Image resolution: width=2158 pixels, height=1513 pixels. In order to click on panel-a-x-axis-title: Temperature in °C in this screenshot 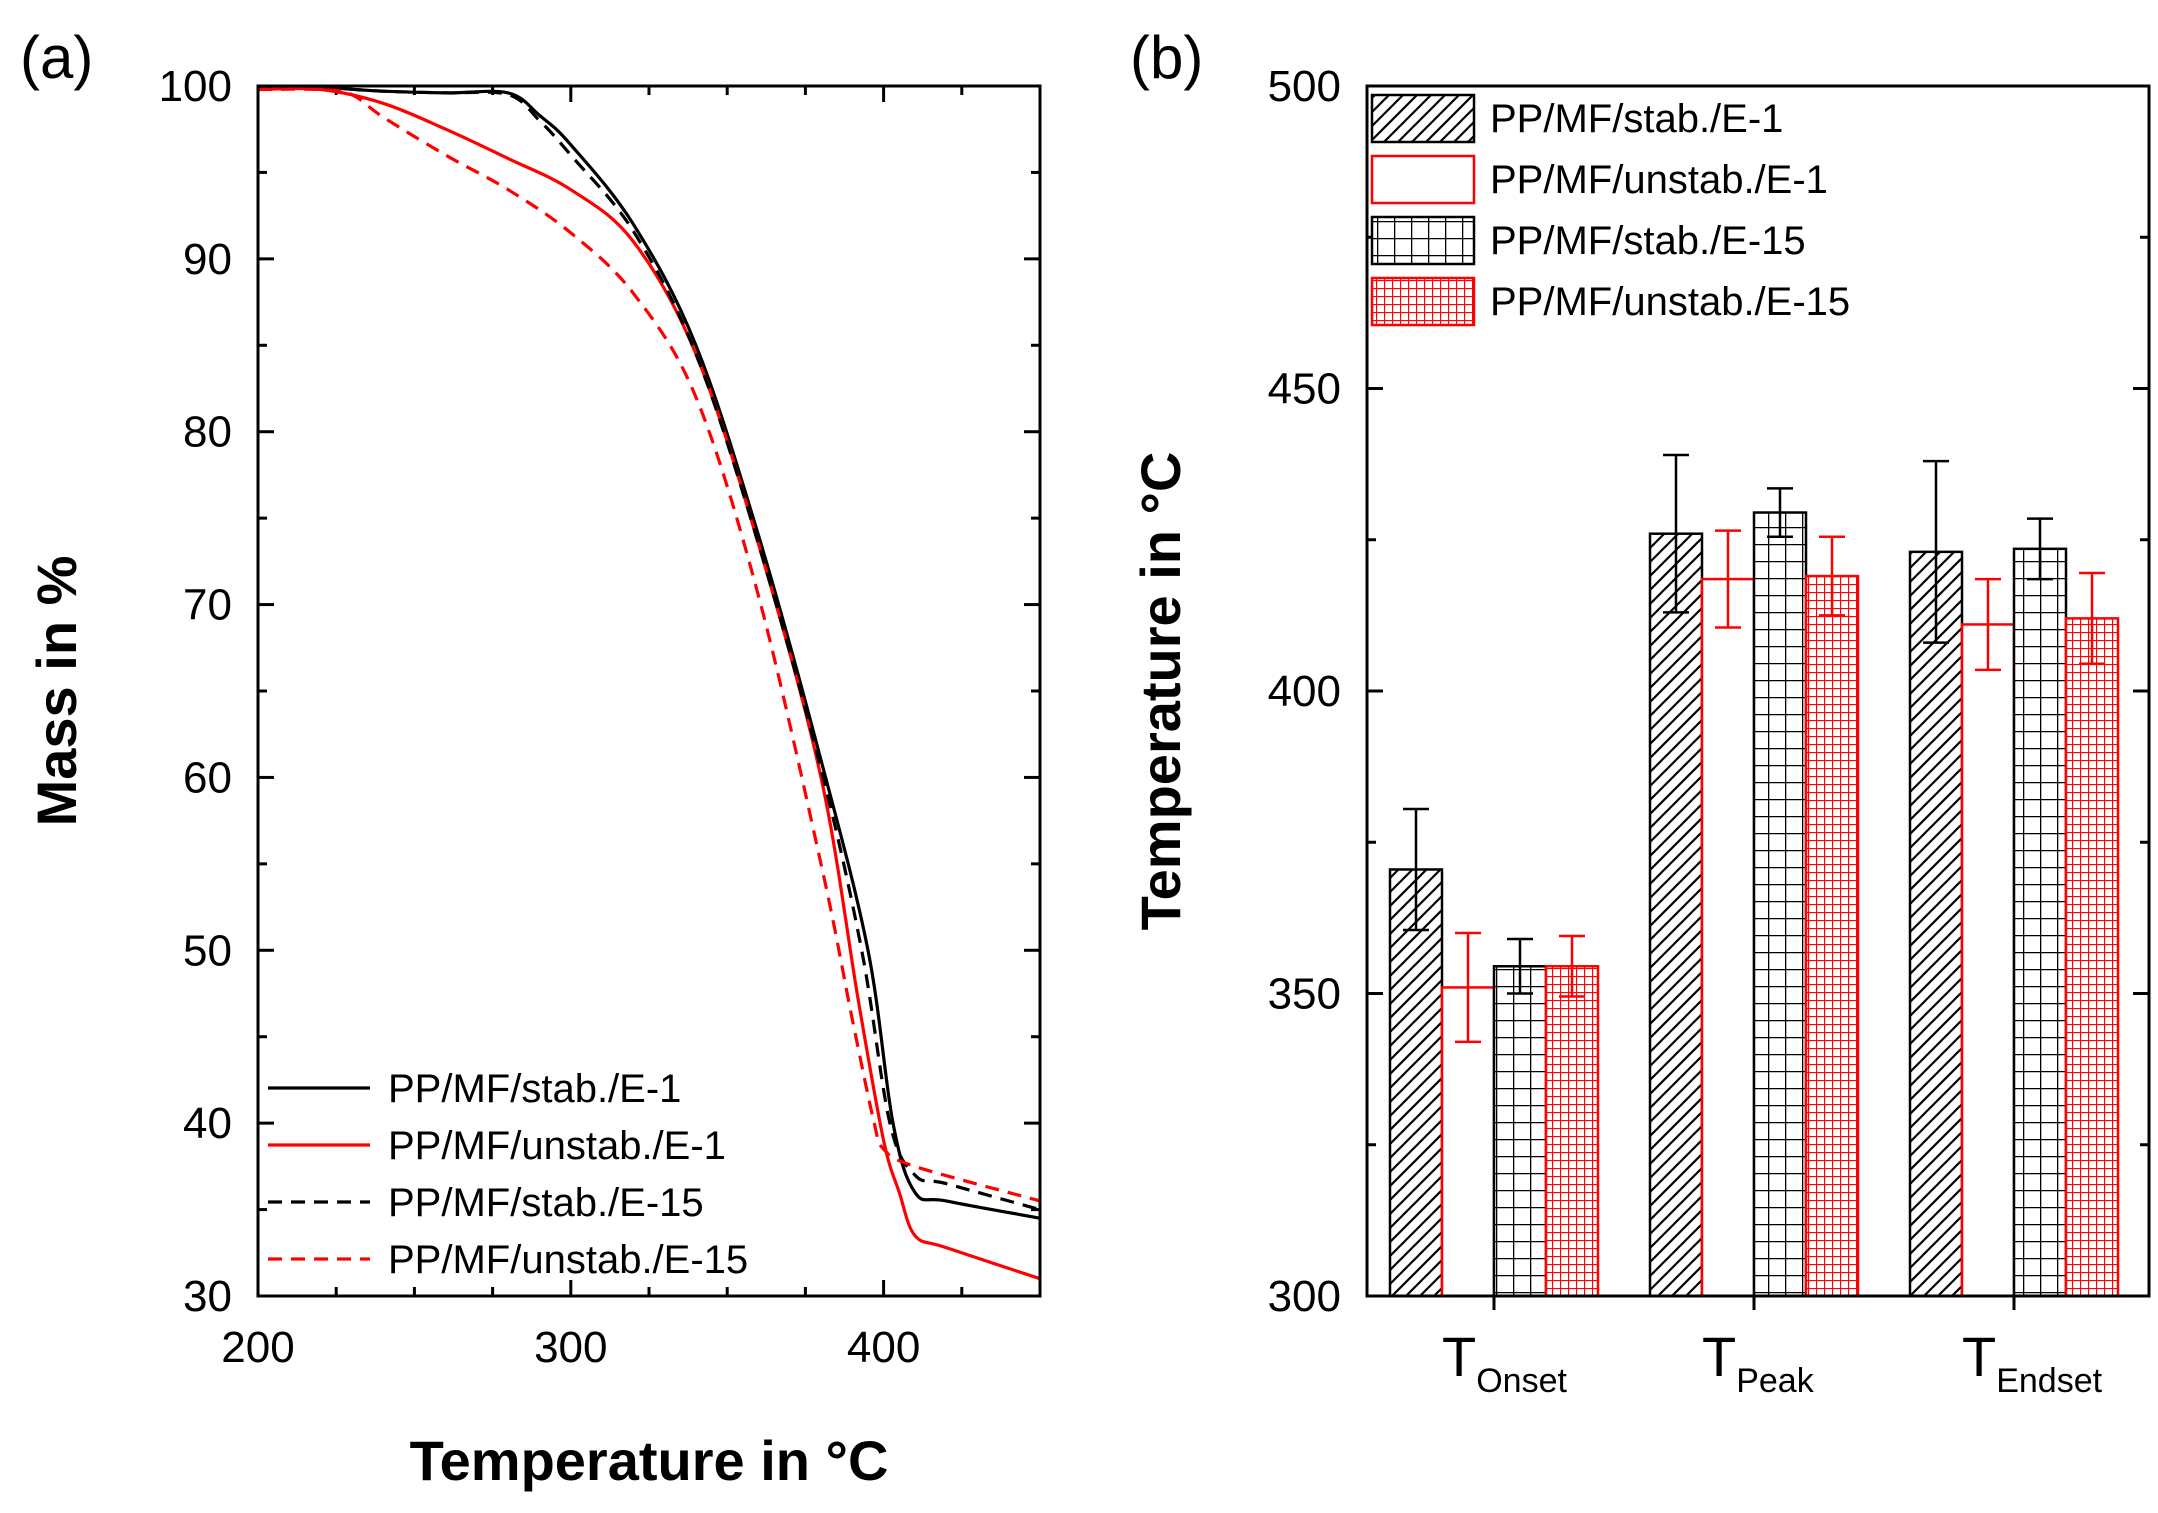, I will do `click(649, 1460)`.